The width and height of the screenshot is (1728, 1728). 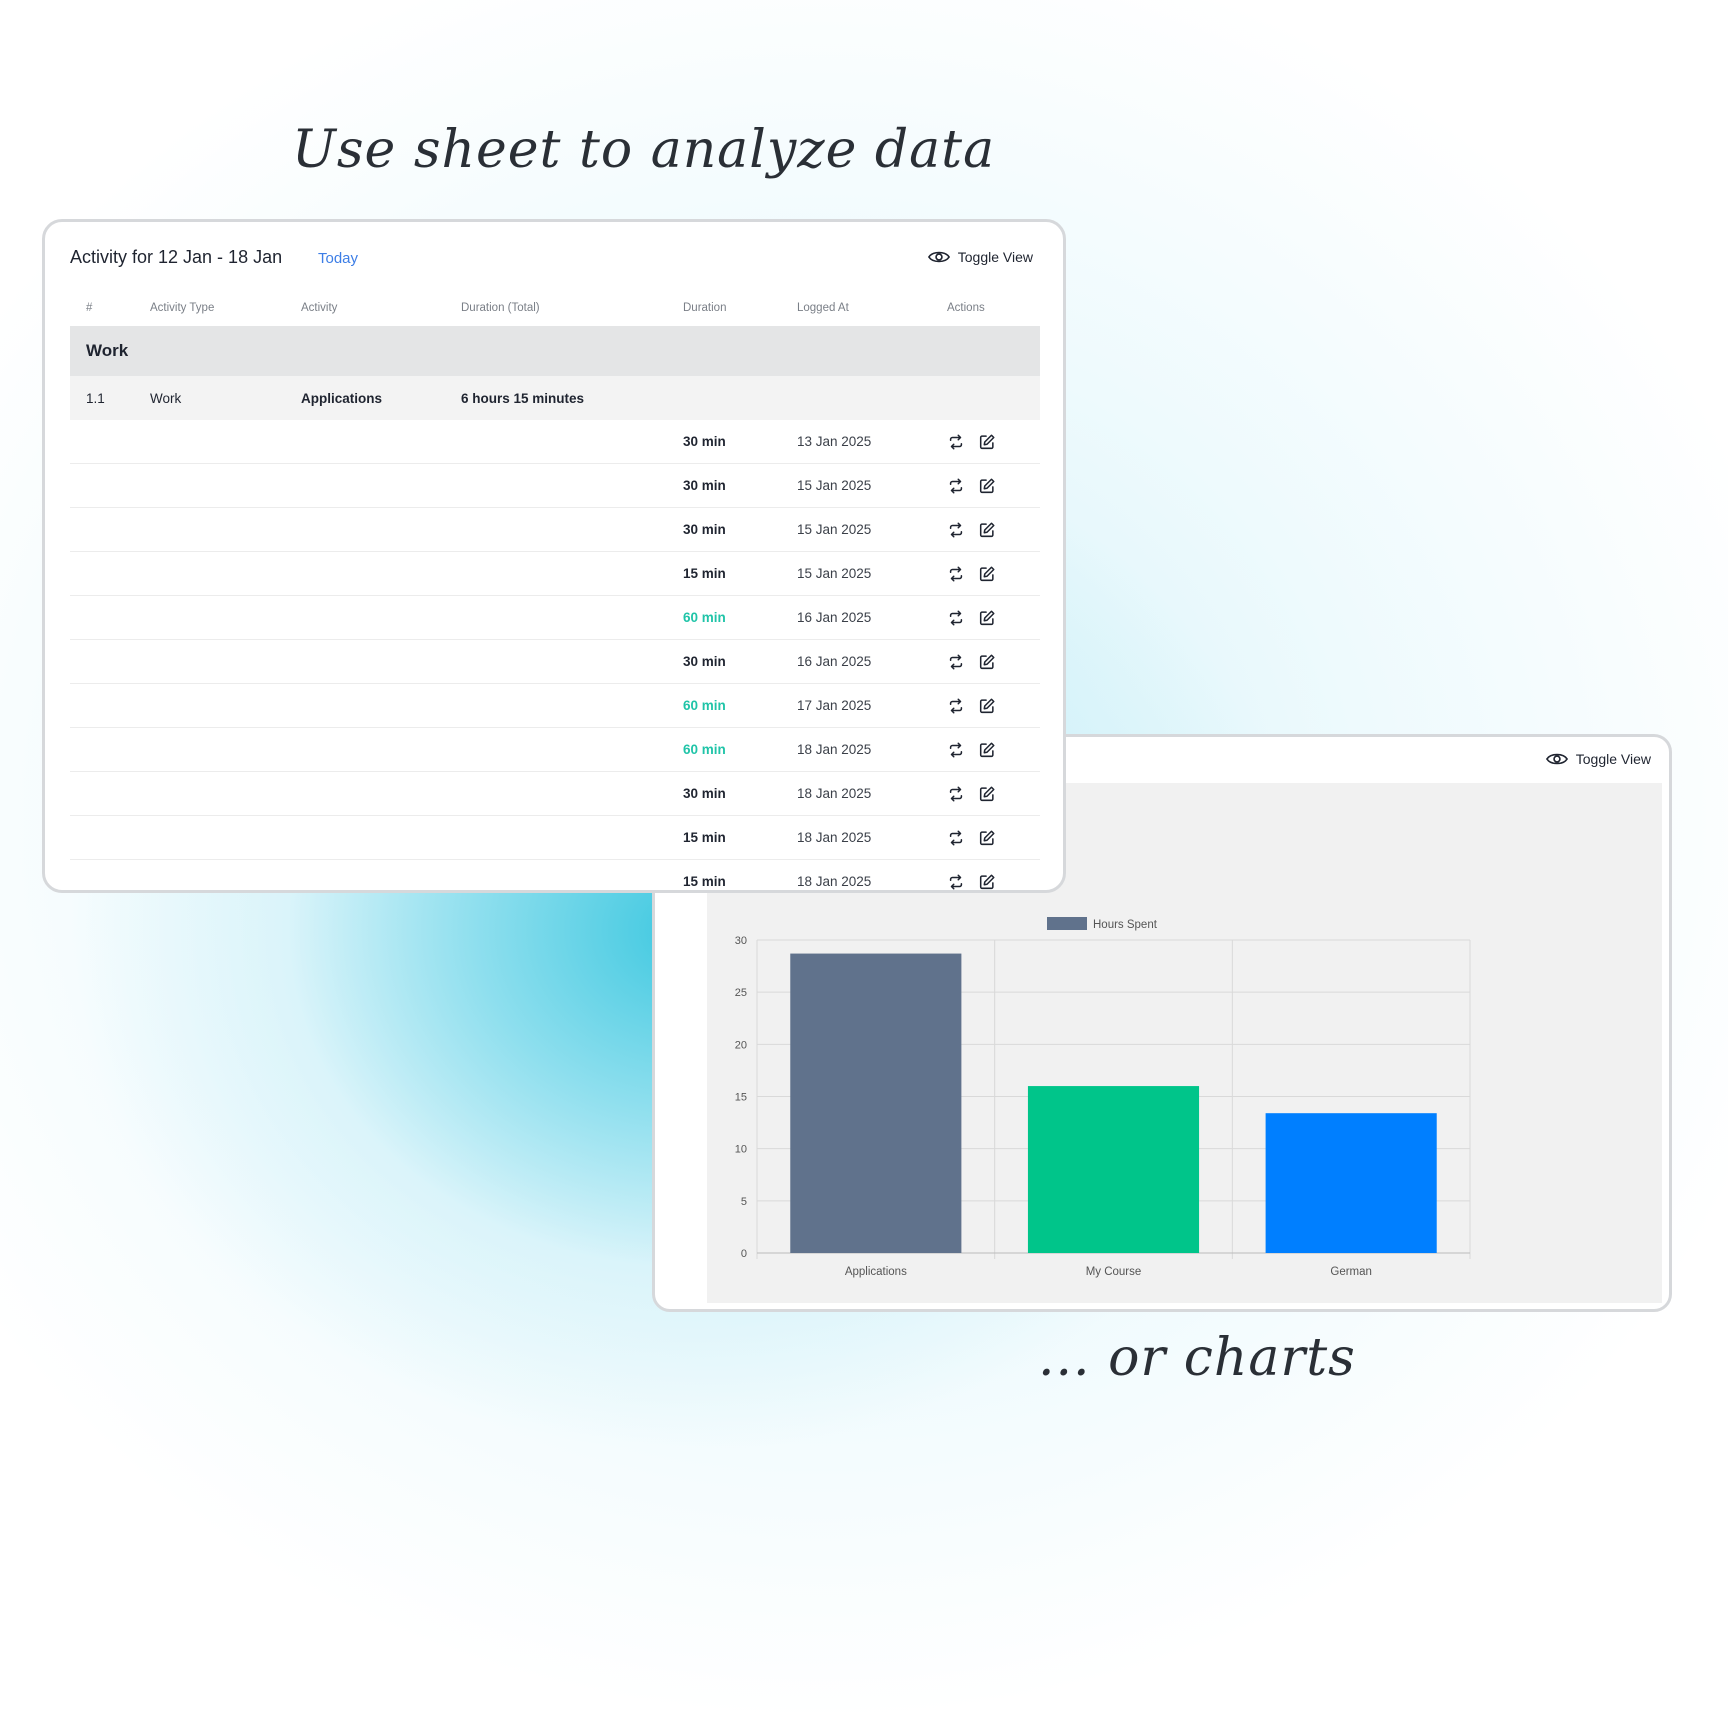 I want to click on table-toggle-view-button: Toggle View, so click(x=980, y=257).